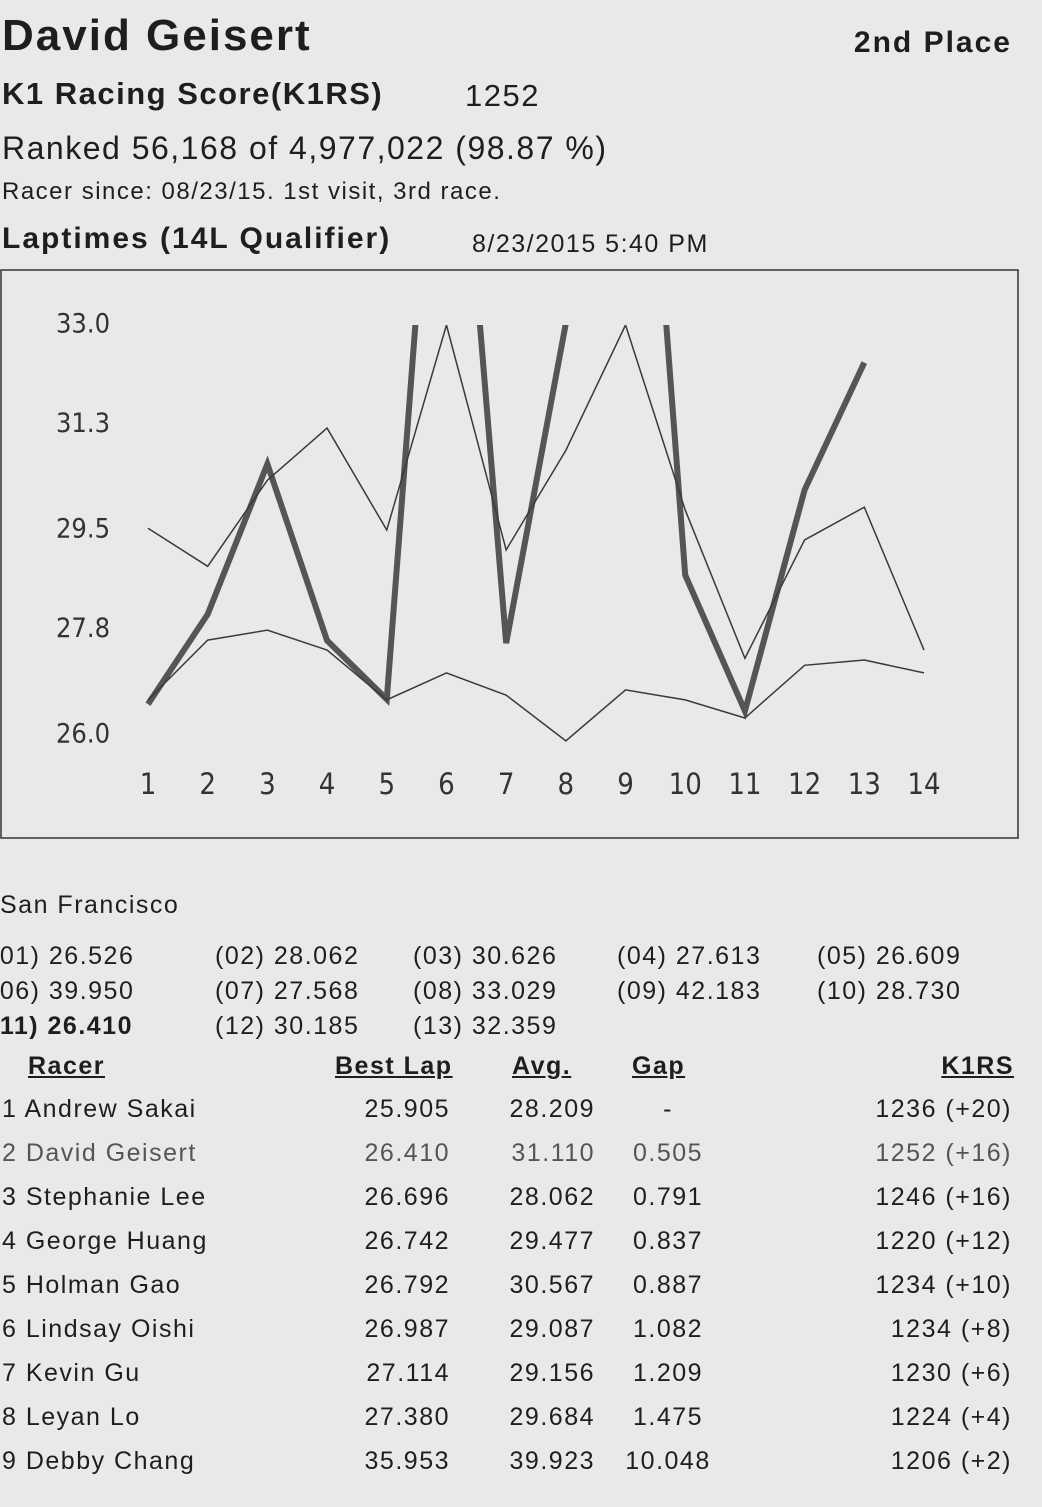 The height and width of the screenshot is (1507, 1042). What do you see at coordinates (668, 1285) in the screenshot?
I see `table-cell: 0.887` at bounding box center [668, 1285].